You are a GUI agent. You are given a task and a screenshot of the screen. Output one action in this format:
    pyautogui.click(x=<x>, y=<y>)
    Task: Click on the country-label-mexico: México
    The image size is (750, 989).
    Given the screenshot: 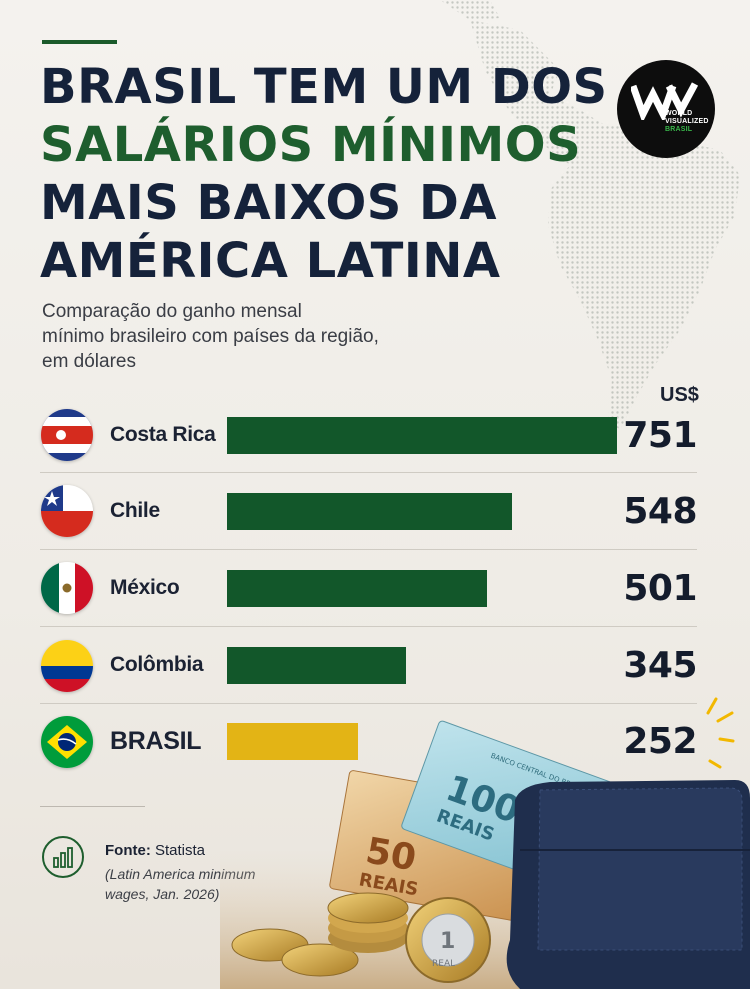 What is the action you would take?
    pyautogui.click(x=145, y=587)
    